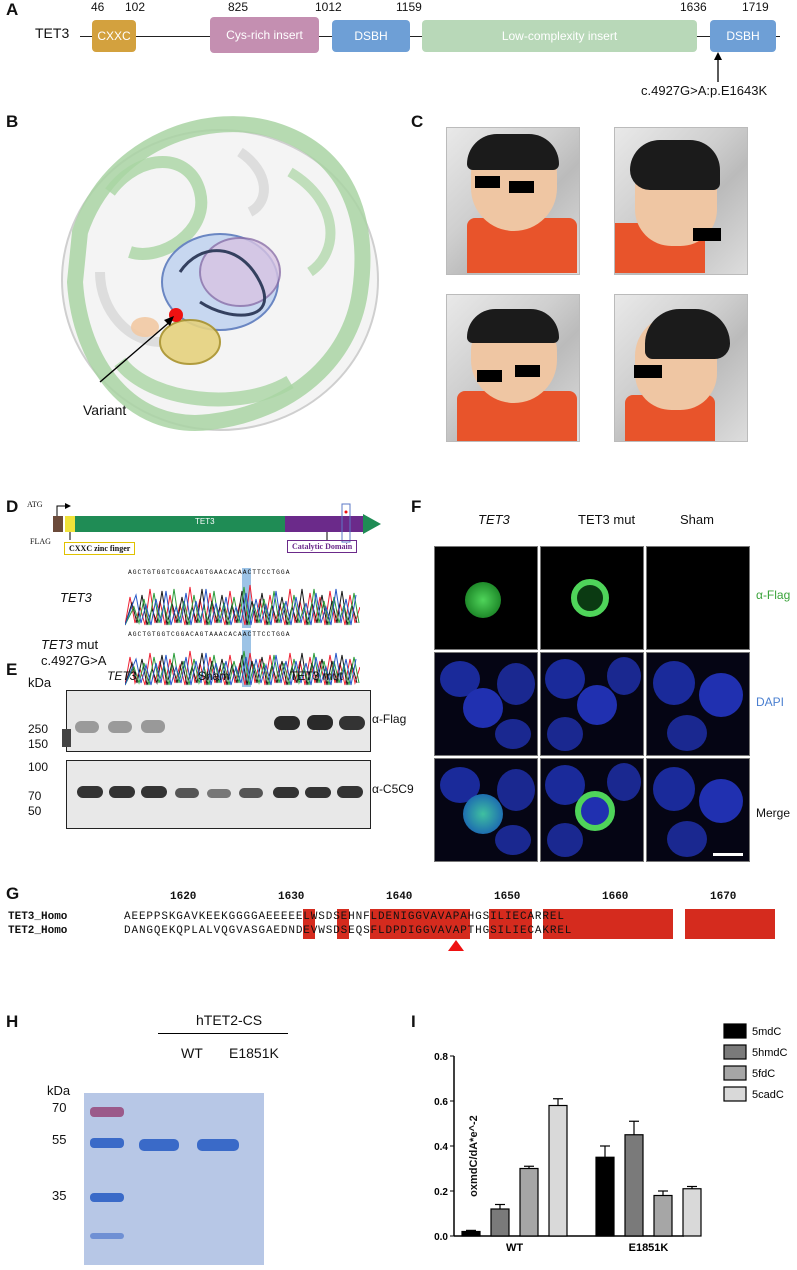  I want to click on chromatogram-mut, so click(242, 668).